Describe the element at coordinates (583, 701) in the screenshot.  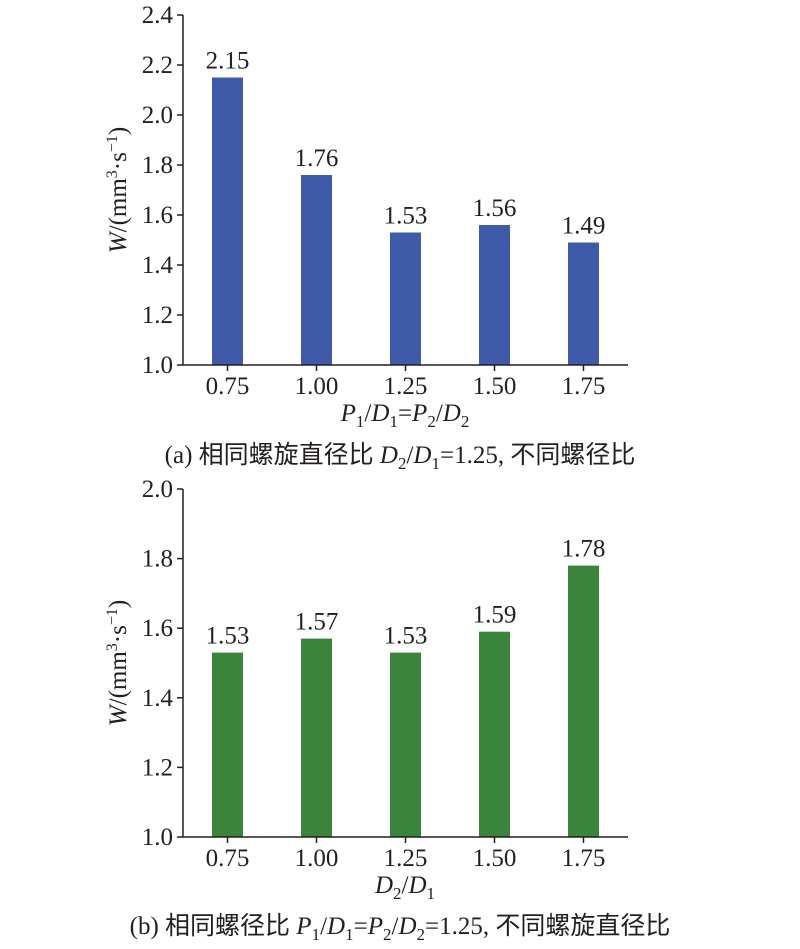
I see `chart-b-bar-1.75` at that location.